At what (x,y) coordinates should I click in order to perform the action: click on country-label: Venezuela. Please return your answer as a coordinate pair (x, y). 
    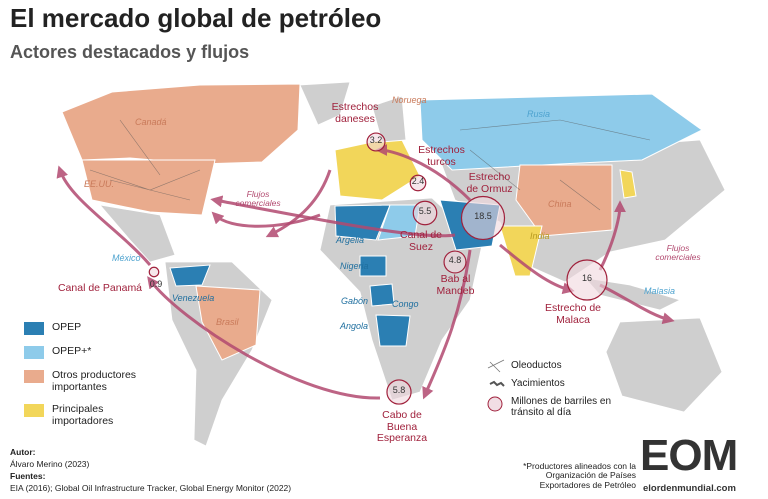
    Looking at the image, I should click on (193, 298).